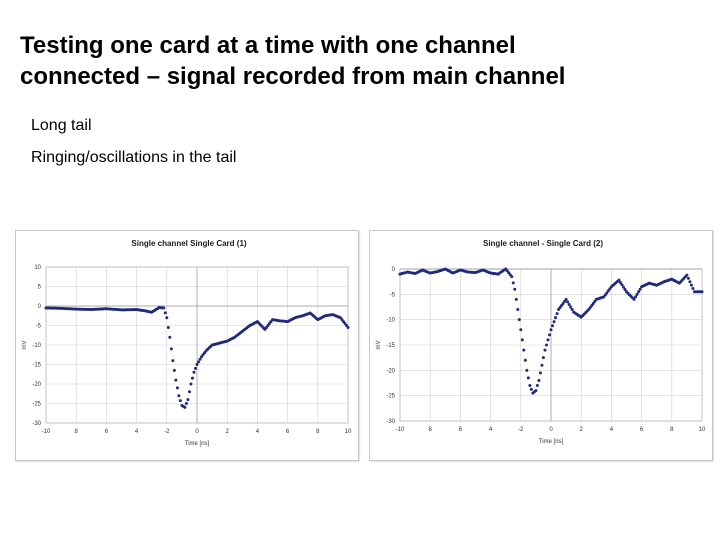 This screenshot has width=720, height=540. What do you see at coordinates (197, 444) in the screenshot?
I see `x-axis-label: Time [ns]` at bounding box center [197, 444].